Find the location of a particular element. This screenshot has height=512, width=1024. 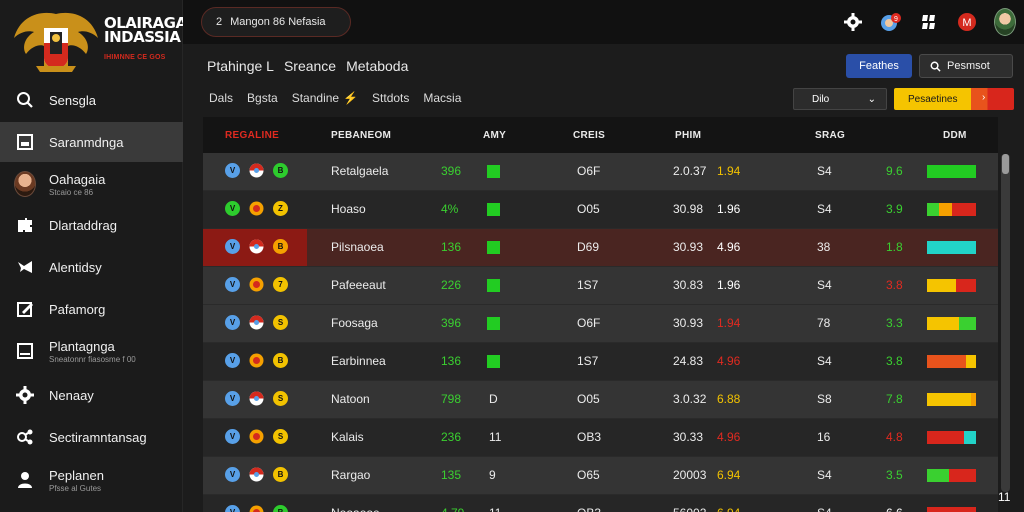

row-name: Rargao is located at coordinates (351, 475).